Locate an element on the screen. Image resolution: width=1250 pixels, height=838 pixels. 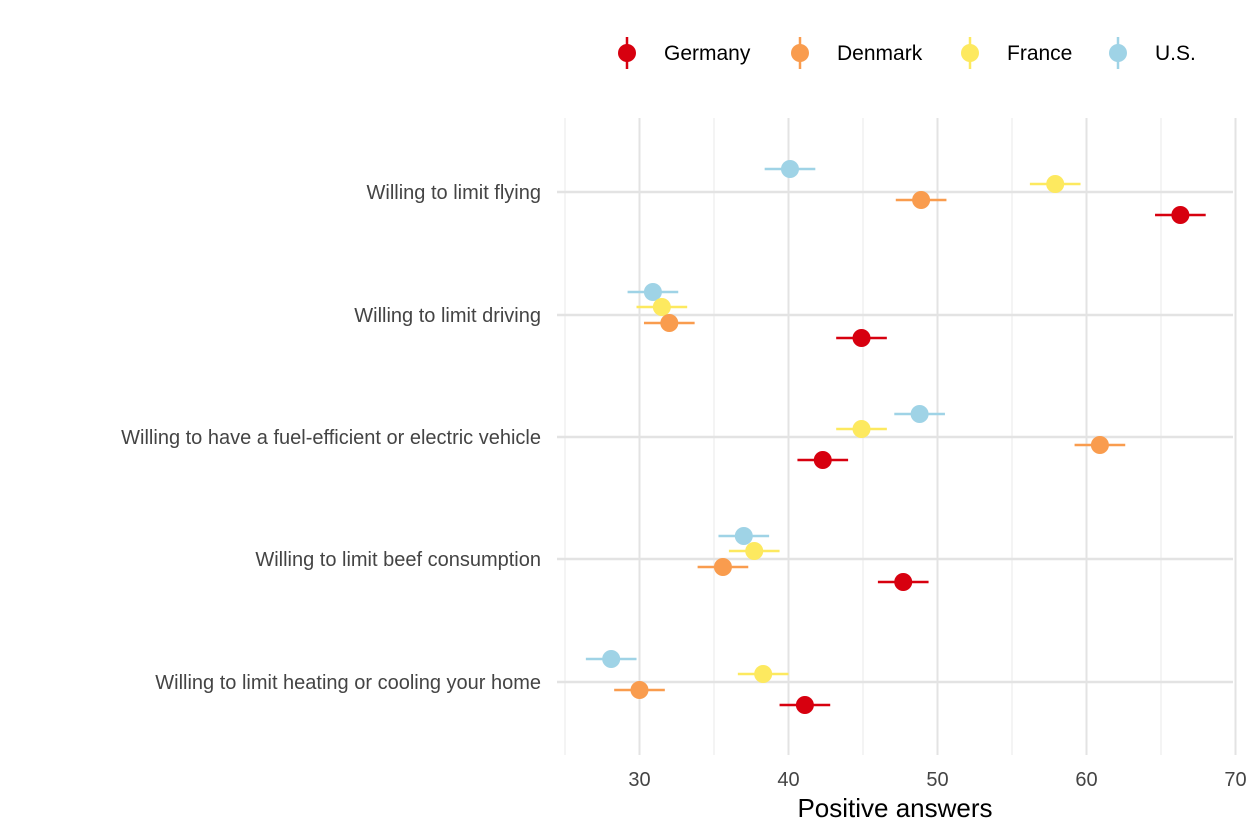
legend-label: Denmark is located at coordinates (880, 53).